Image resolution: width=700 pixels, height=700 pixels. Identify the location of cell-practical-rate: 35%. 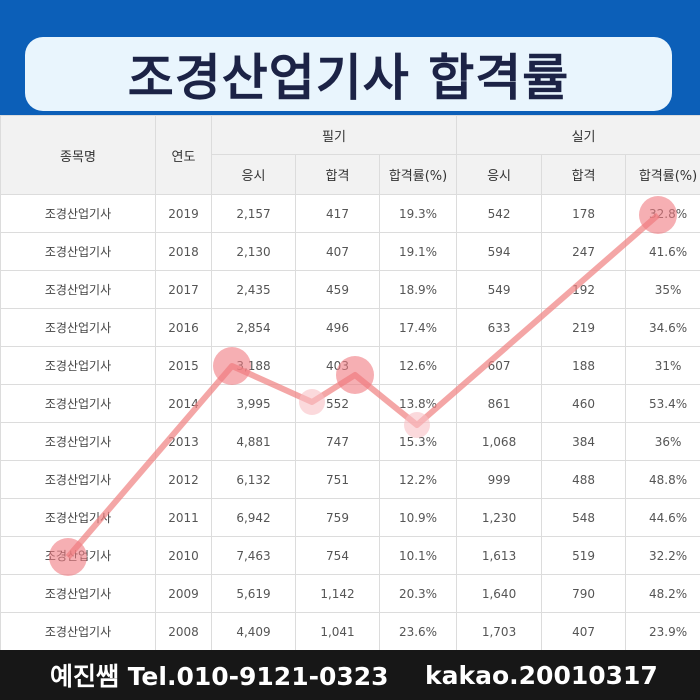
(662, 289).